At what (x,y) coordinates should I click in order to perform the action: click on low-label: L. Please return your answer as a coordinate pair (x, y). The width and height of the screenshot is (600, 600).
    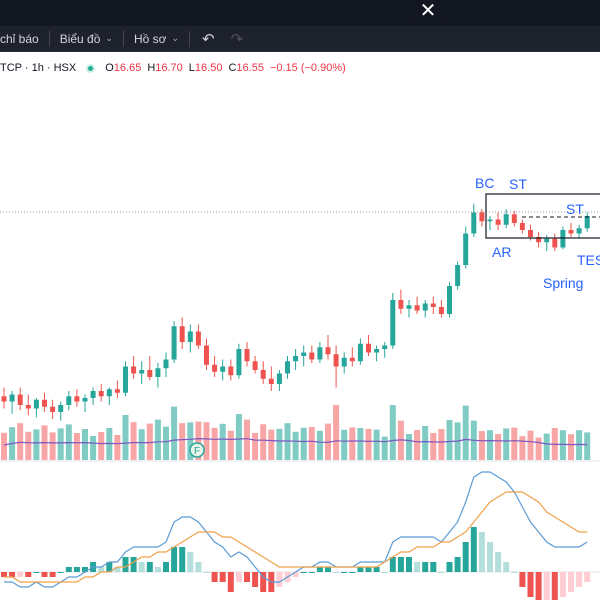
    Looking at the image, I should click on (191, 68).